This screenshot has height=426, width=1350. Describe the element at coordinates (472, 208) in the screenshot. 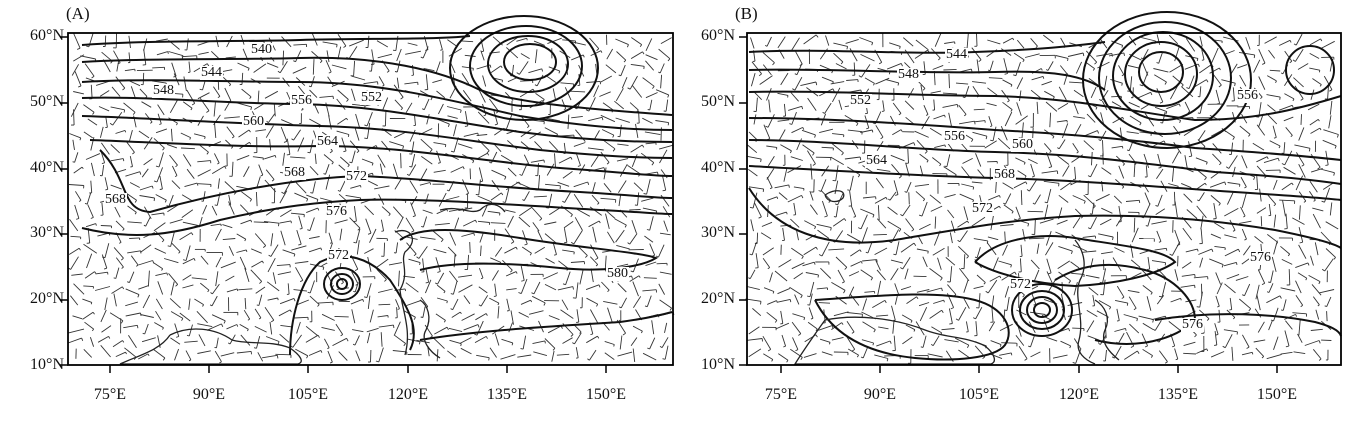

I see `coastline` at that location.